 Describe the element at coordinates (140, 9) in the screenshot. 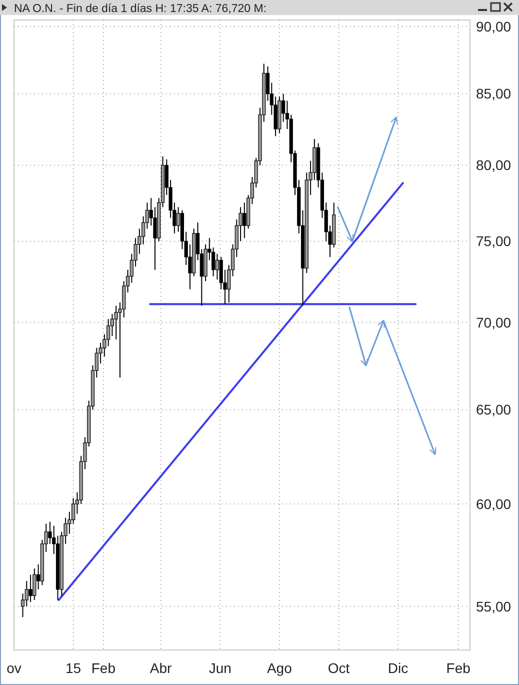

I see `chart-title: NA O.N. - Fin de día 1 días H: 17:35 A: 76,720 M:` at that location.